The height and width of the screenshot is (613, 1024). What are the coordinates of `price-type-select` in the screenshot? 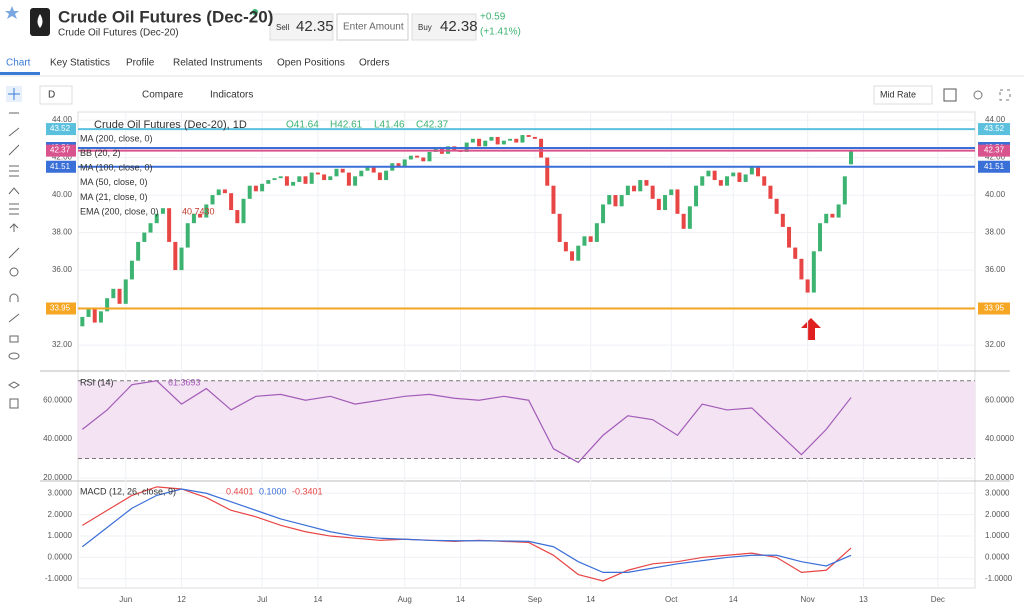 It's located at (903, 95).